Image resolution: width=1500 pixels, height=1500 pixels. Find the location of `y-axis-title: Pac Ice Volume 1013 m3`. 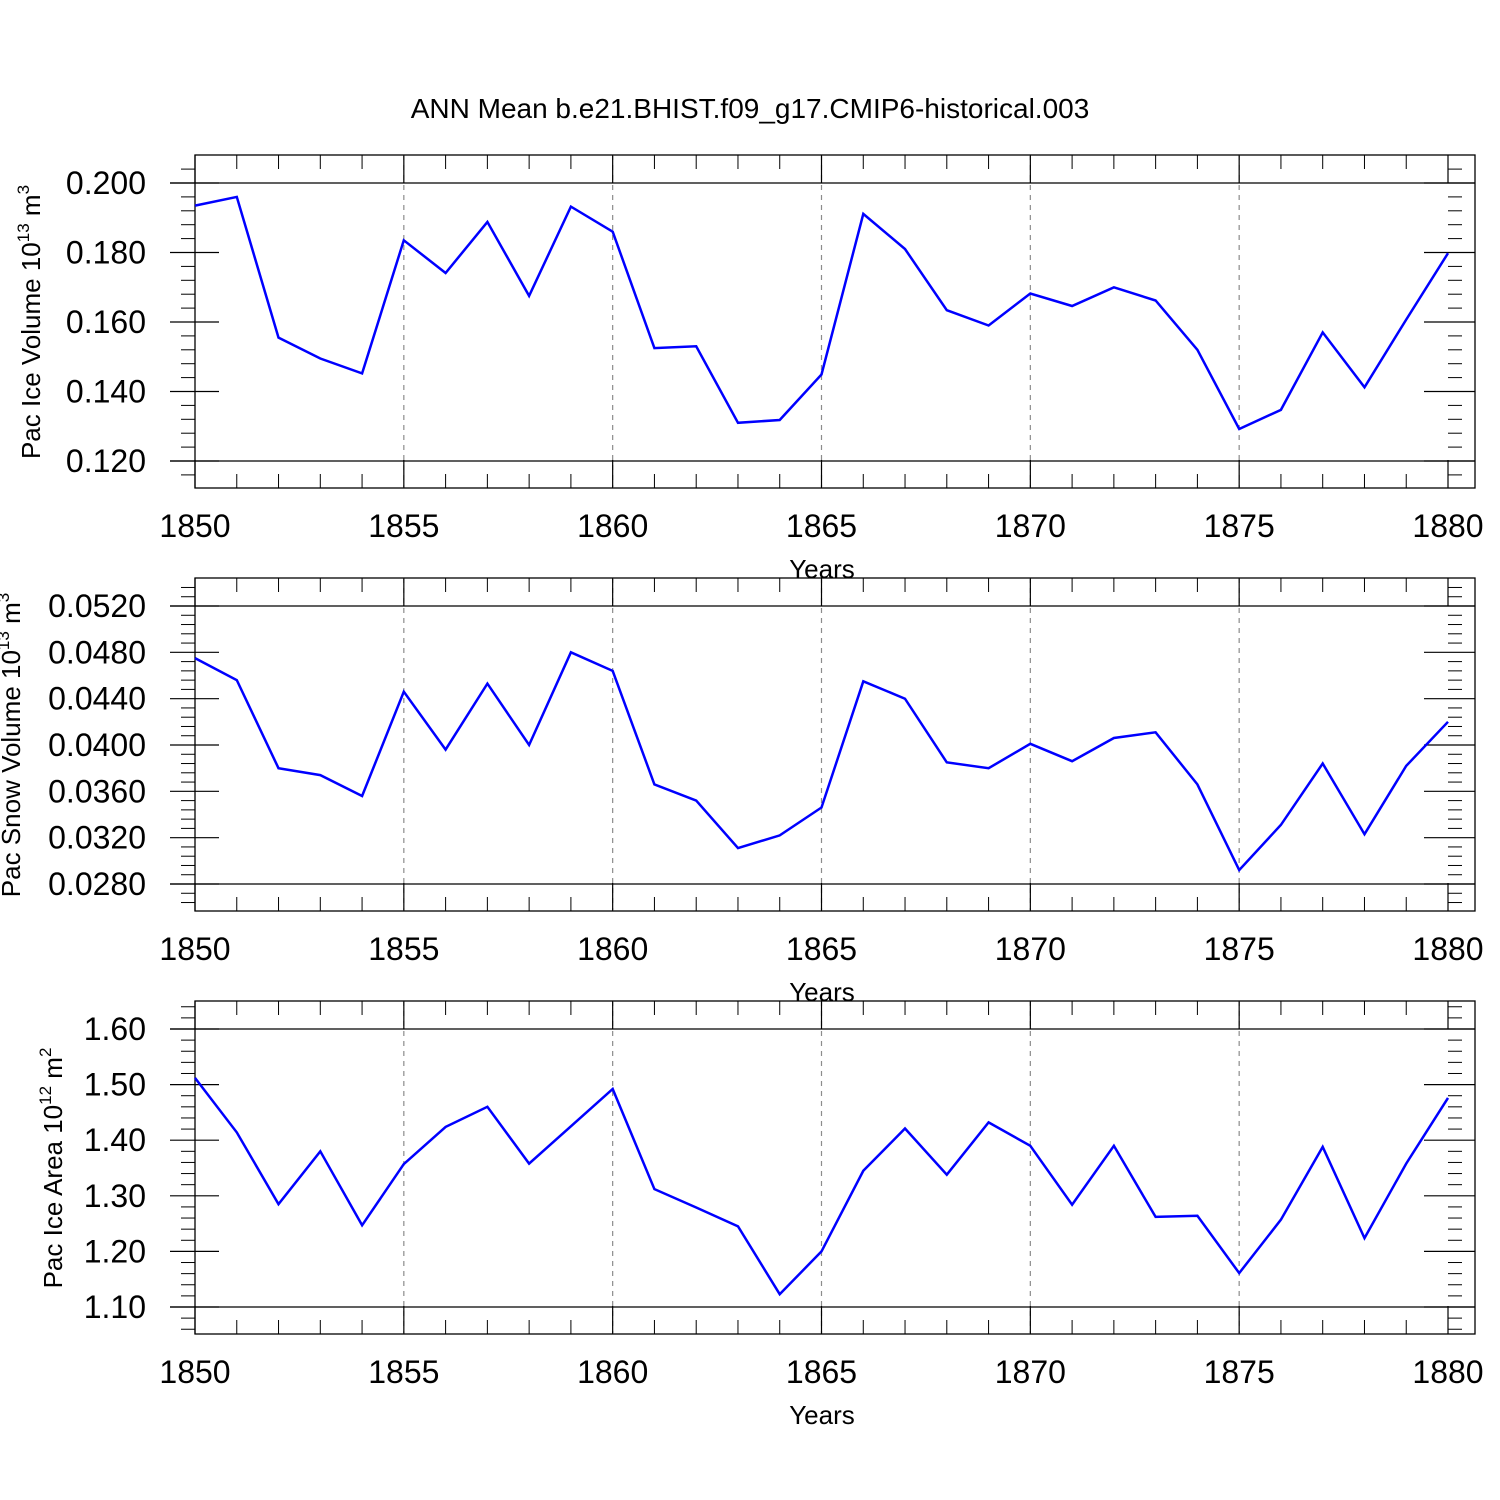

y-axis-title: Pac Ice Volume 1013 m3 is located at coordinates (30, 322).